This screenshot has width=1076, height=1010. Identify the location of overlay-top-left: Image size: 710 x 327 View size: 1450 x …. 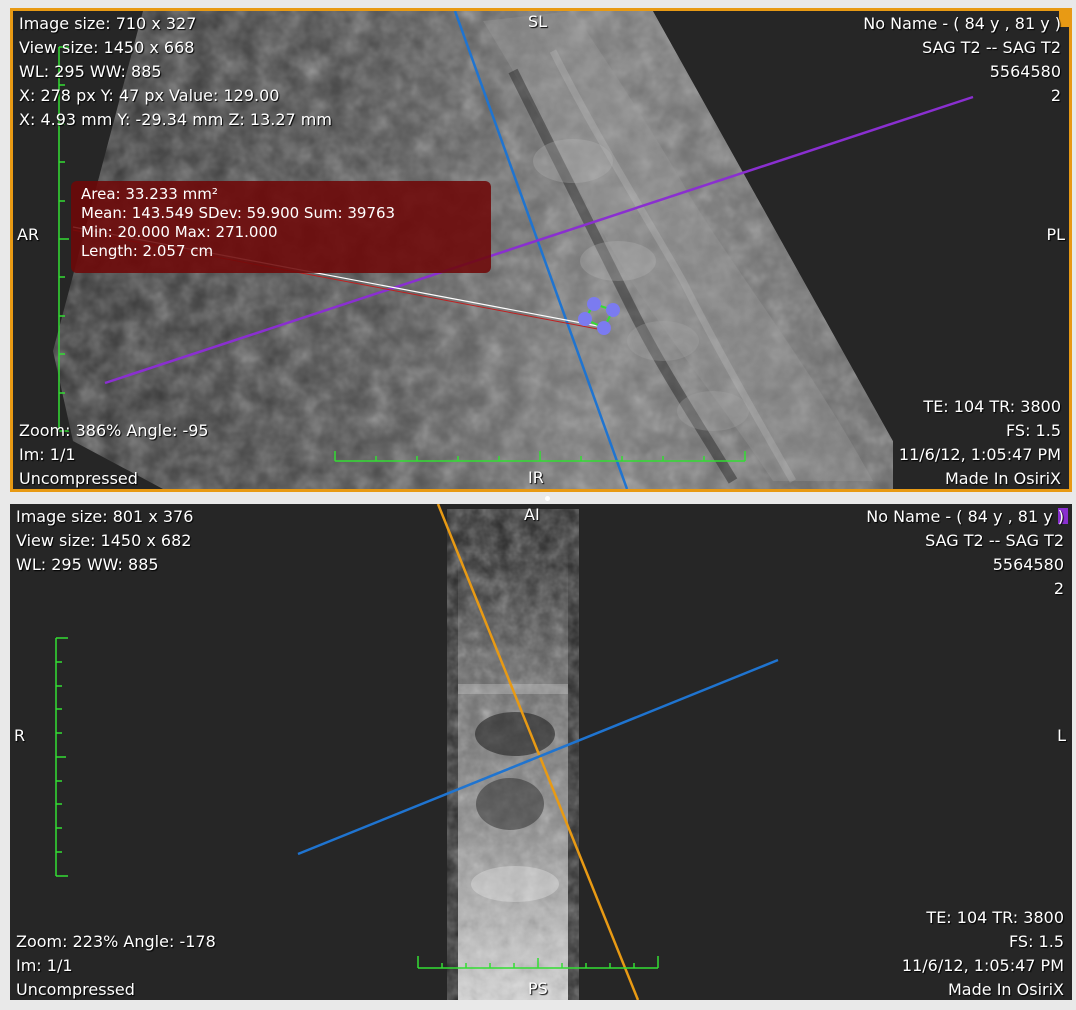
(175, 72).